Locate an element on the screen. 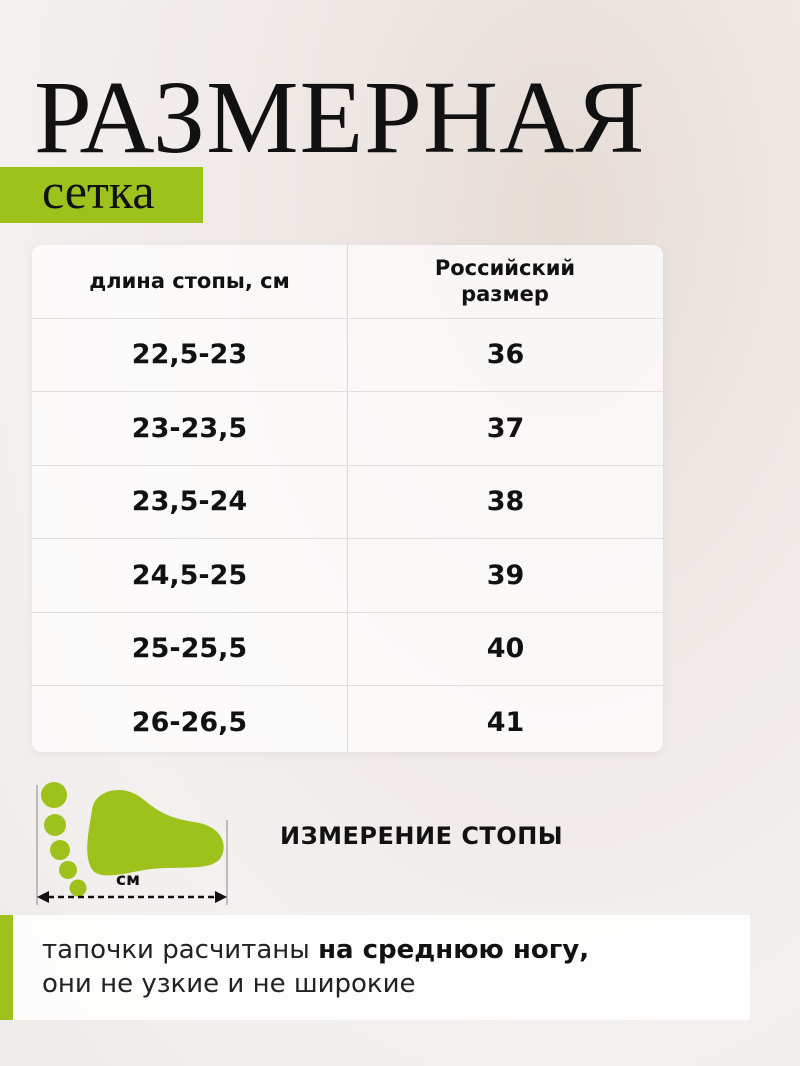  note-line1-plain: тапочки расчитаны is located at coordinates (180, 950).